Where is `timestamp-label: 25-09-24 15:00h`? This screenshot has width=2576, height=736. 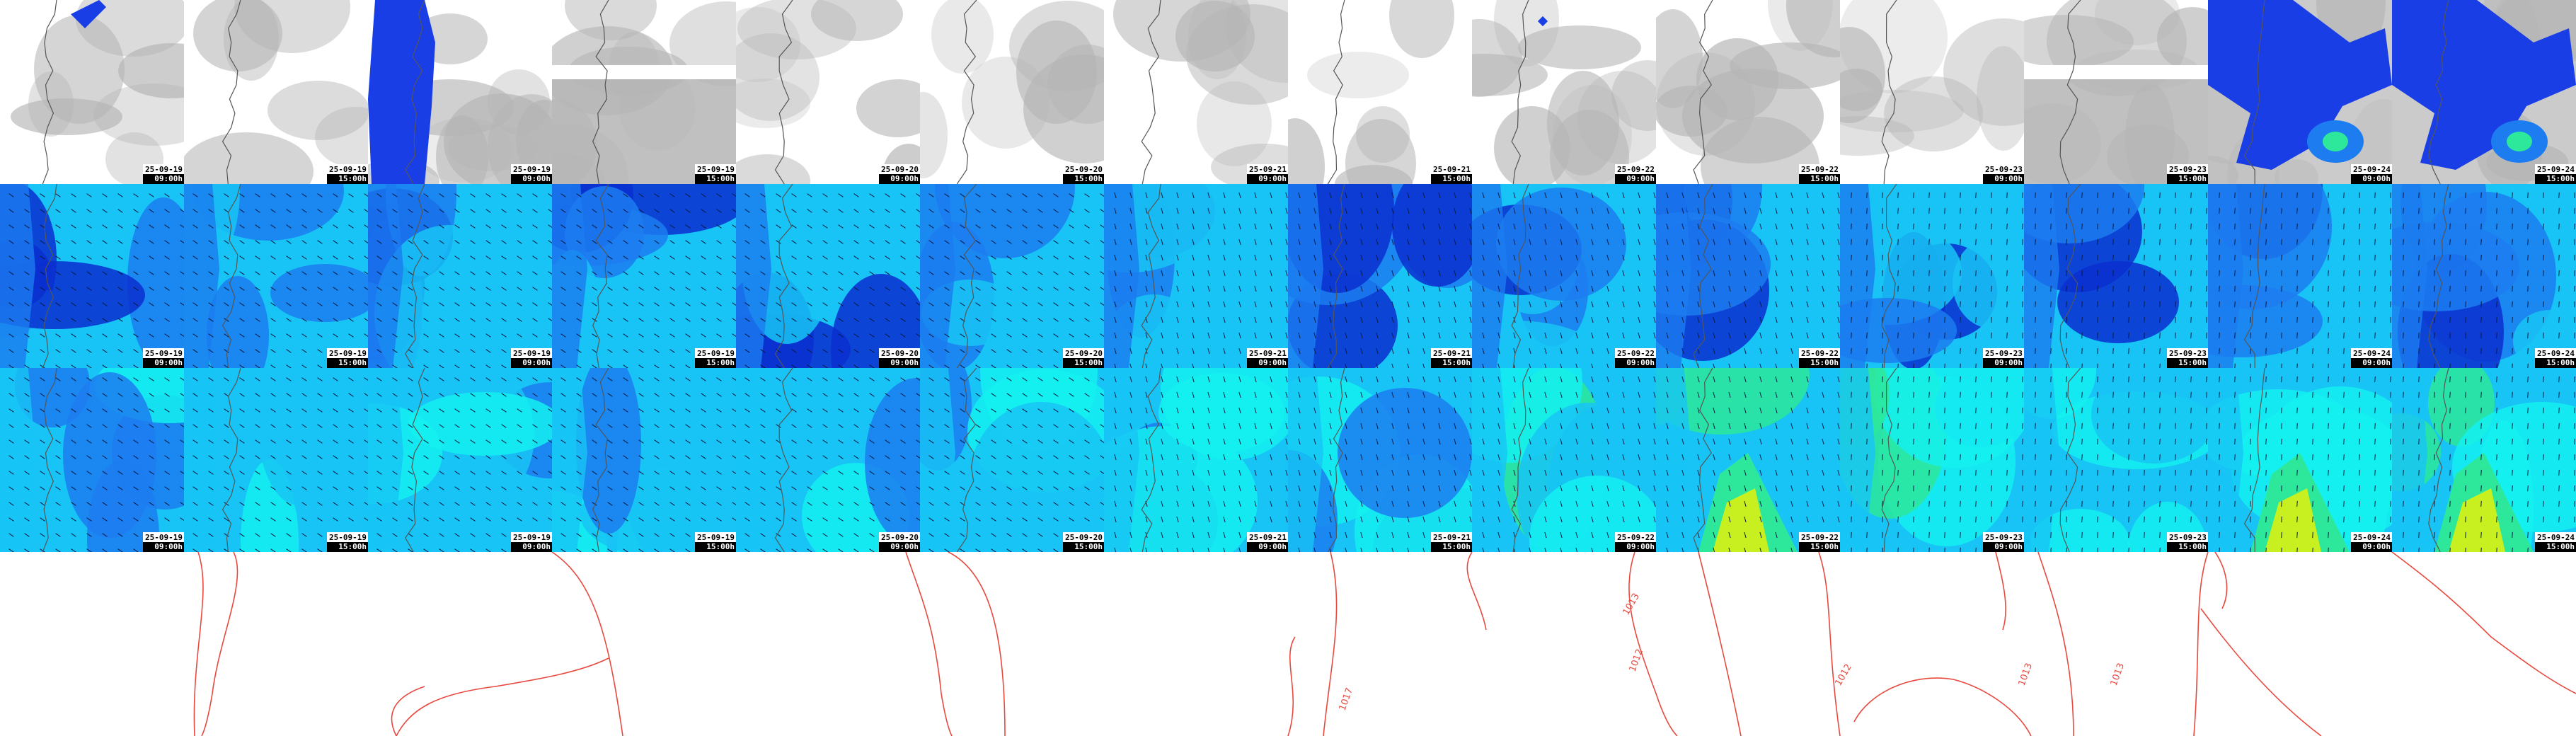 timestamp-label: 25-09-24 15:00h is located at coordinates (2556, 174).